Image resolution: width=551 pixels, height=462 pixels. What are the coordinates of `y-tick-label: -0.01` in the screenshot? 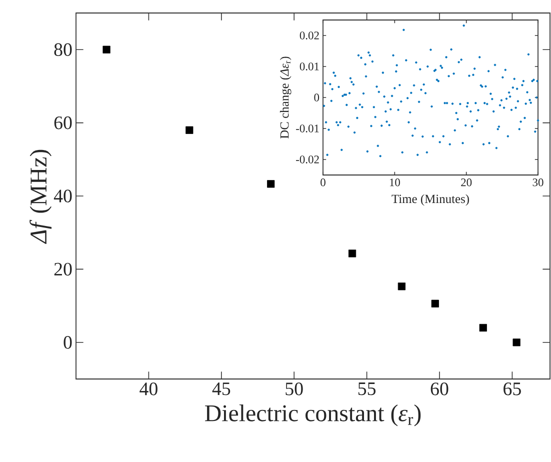 It's located at (307, 128).